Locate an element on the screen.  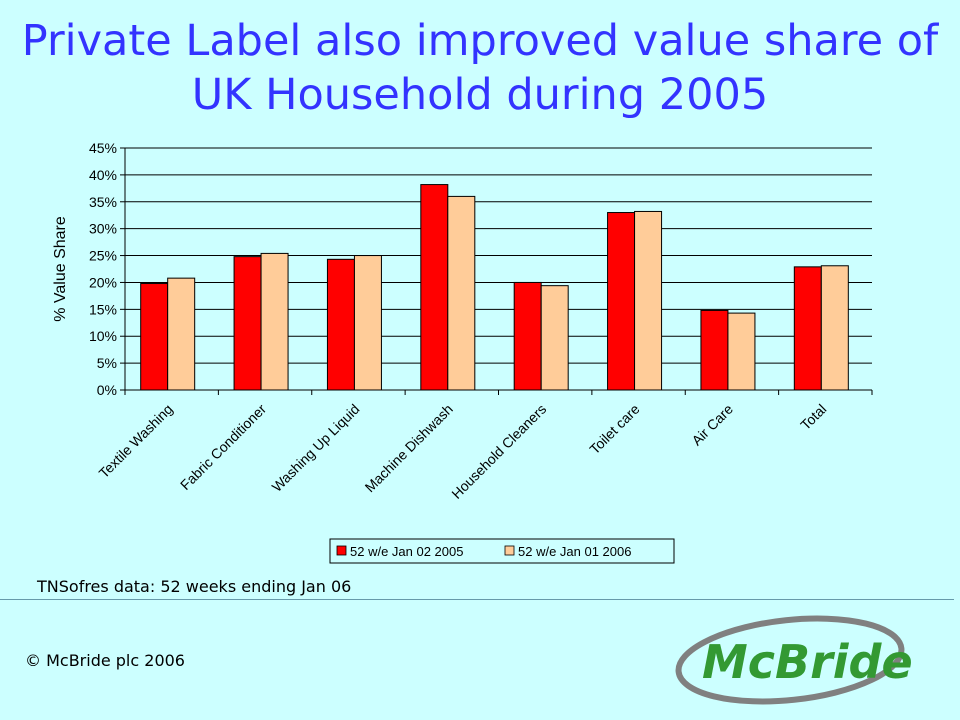
y-tick-label: 45% is located at coordinates (103, 148).